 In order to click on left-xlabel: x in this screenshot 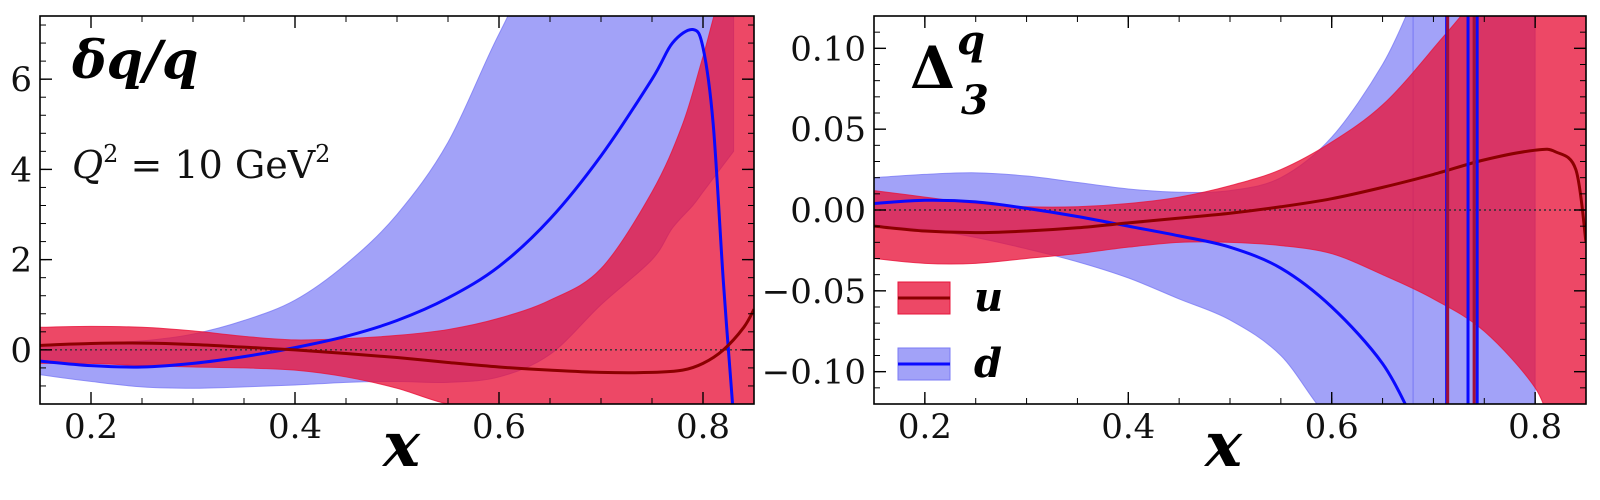, I will do `click(401, 444)`.